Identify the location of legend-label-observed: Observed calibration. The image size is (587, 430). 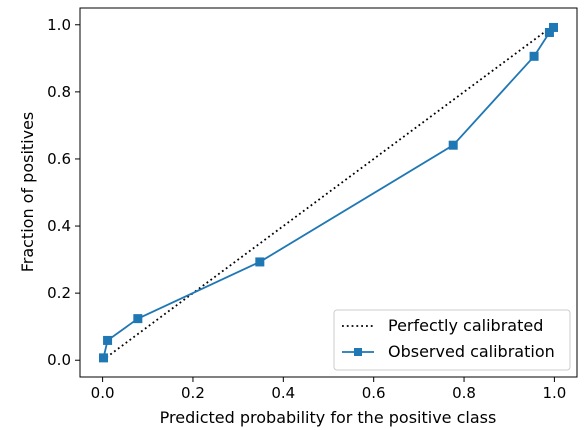
(471, 351).